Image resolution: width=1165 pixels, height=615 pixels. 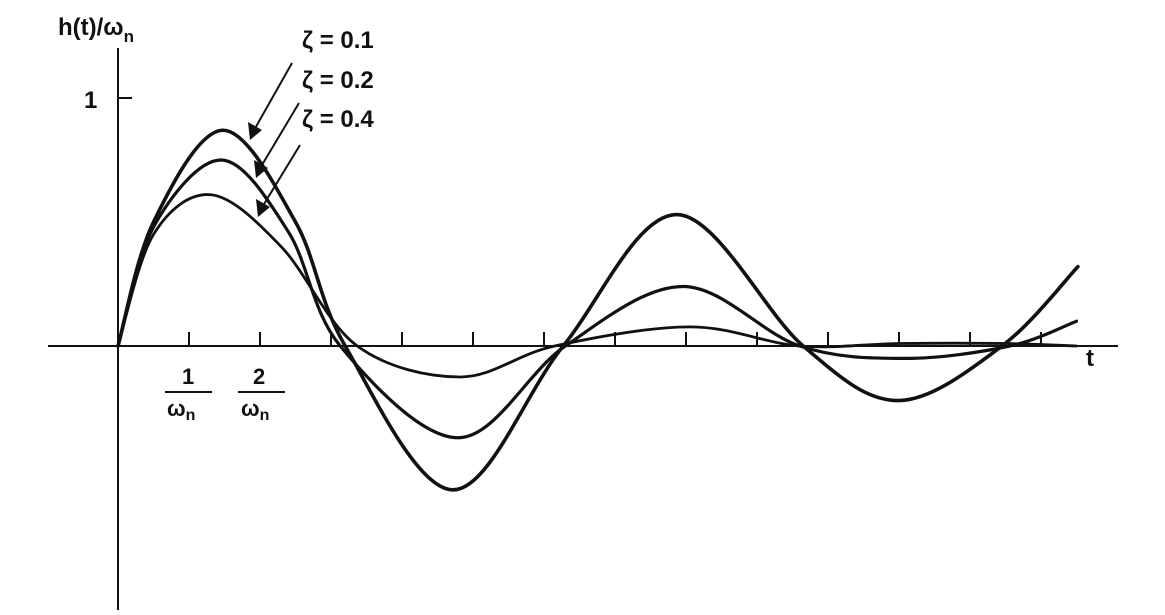 What do you see at coordinates (270, 101) in the screenshot?
I see `legend-arrow-zeta-0.1` at bounding box center [270, 101].